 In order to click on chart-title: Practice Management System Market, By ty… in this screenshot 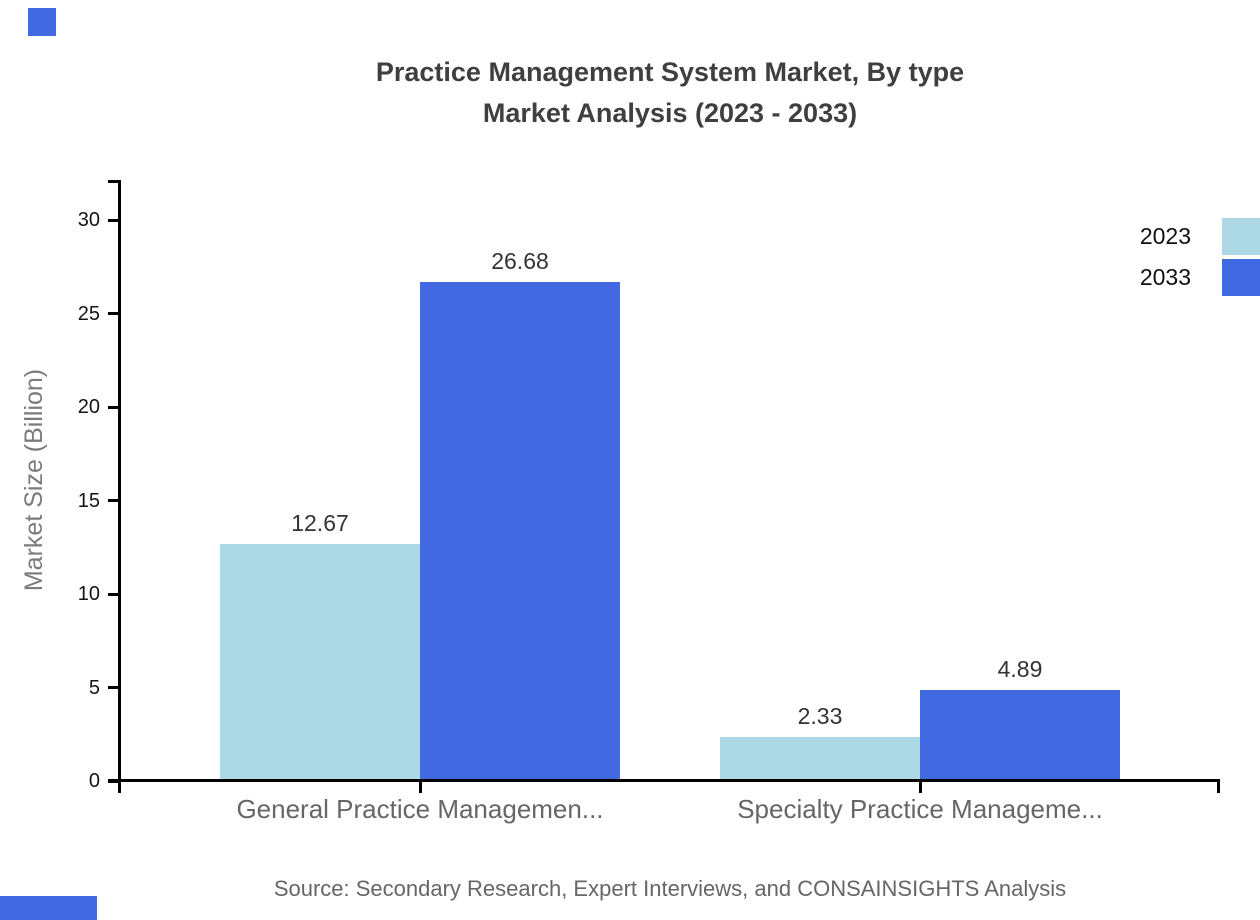, I will do `click(670, 93)`.